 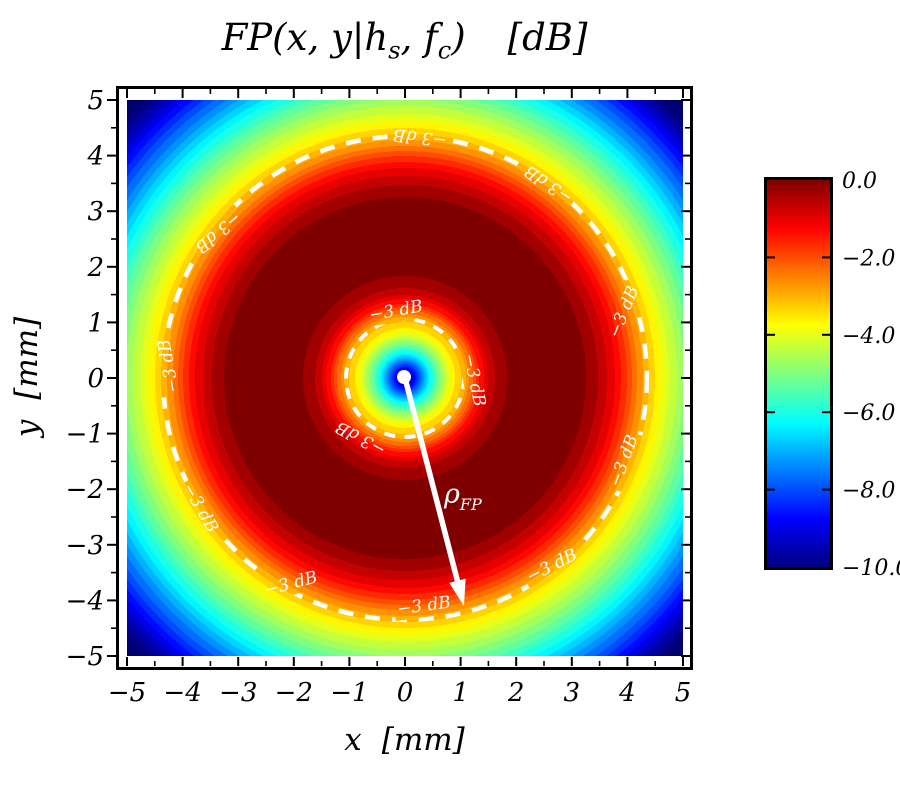 I want to click on colorbar-tick-label: −6.0, so click(x=868, y=413).